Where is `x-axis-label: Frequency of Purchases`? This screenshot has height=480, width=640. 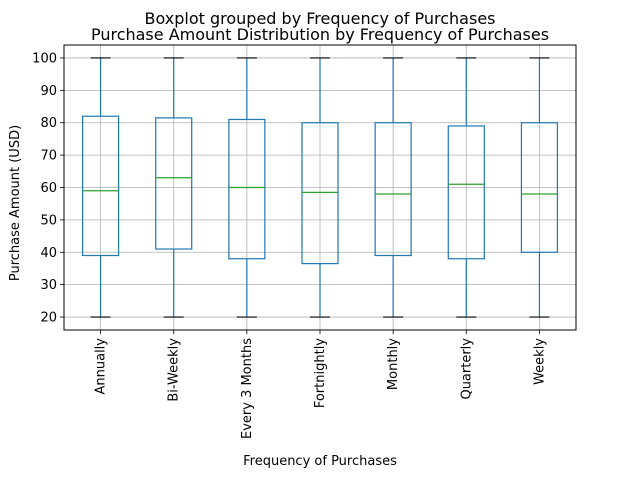 x-axis-label: Frequency of Purchases is located at coordinates (320, 461).